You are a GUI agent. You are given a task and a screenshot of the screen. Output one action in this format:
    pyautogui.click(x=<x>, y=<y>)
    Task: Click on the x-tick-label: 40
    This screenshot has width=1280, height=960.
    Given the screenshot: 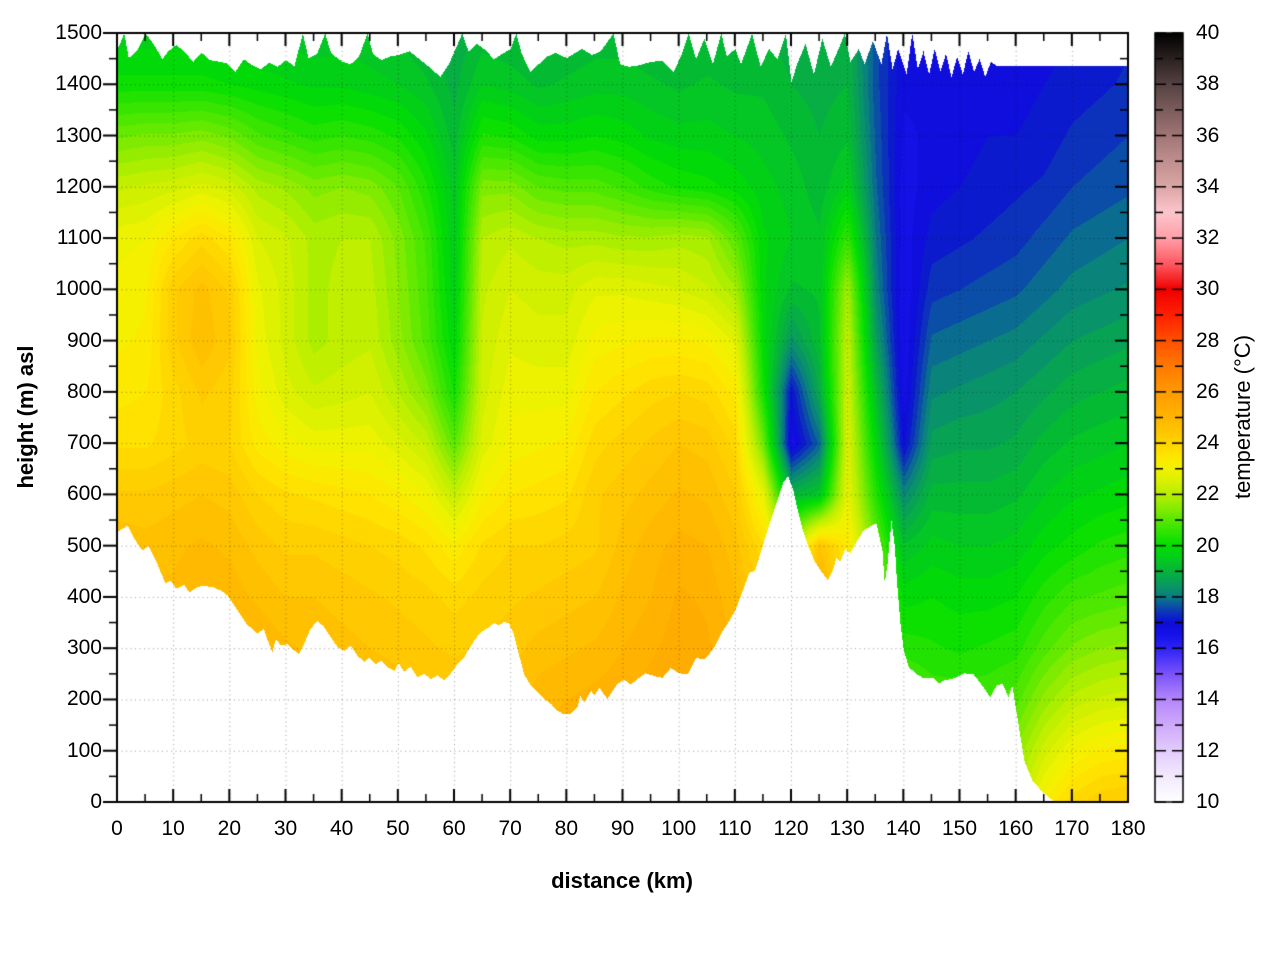 What is the action you would take?
    pyautogui.click(x=341, y=828)
    